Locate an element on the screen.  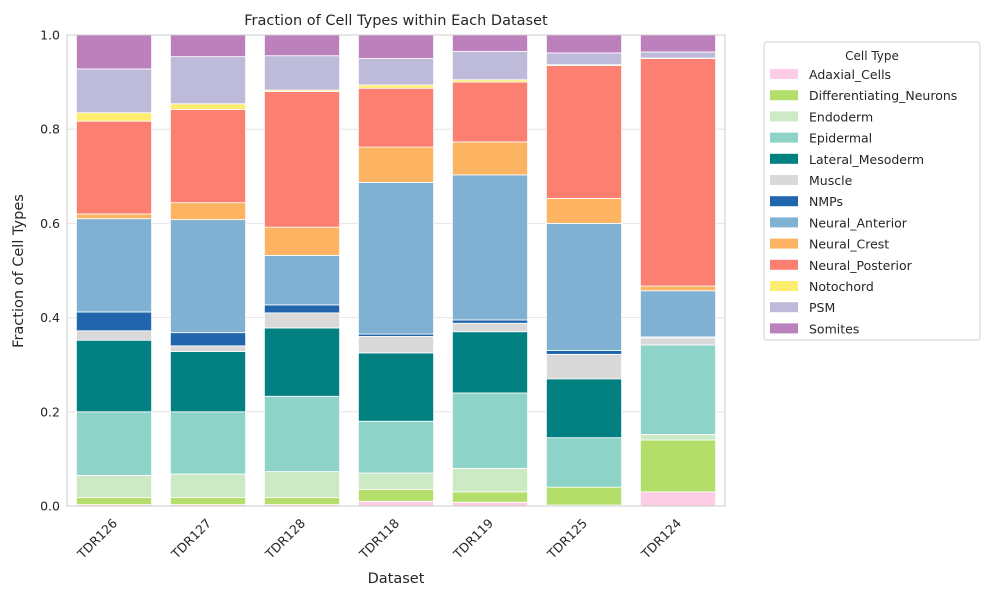
y-tick-label: 0.8 is located at coordinates (50, 129).